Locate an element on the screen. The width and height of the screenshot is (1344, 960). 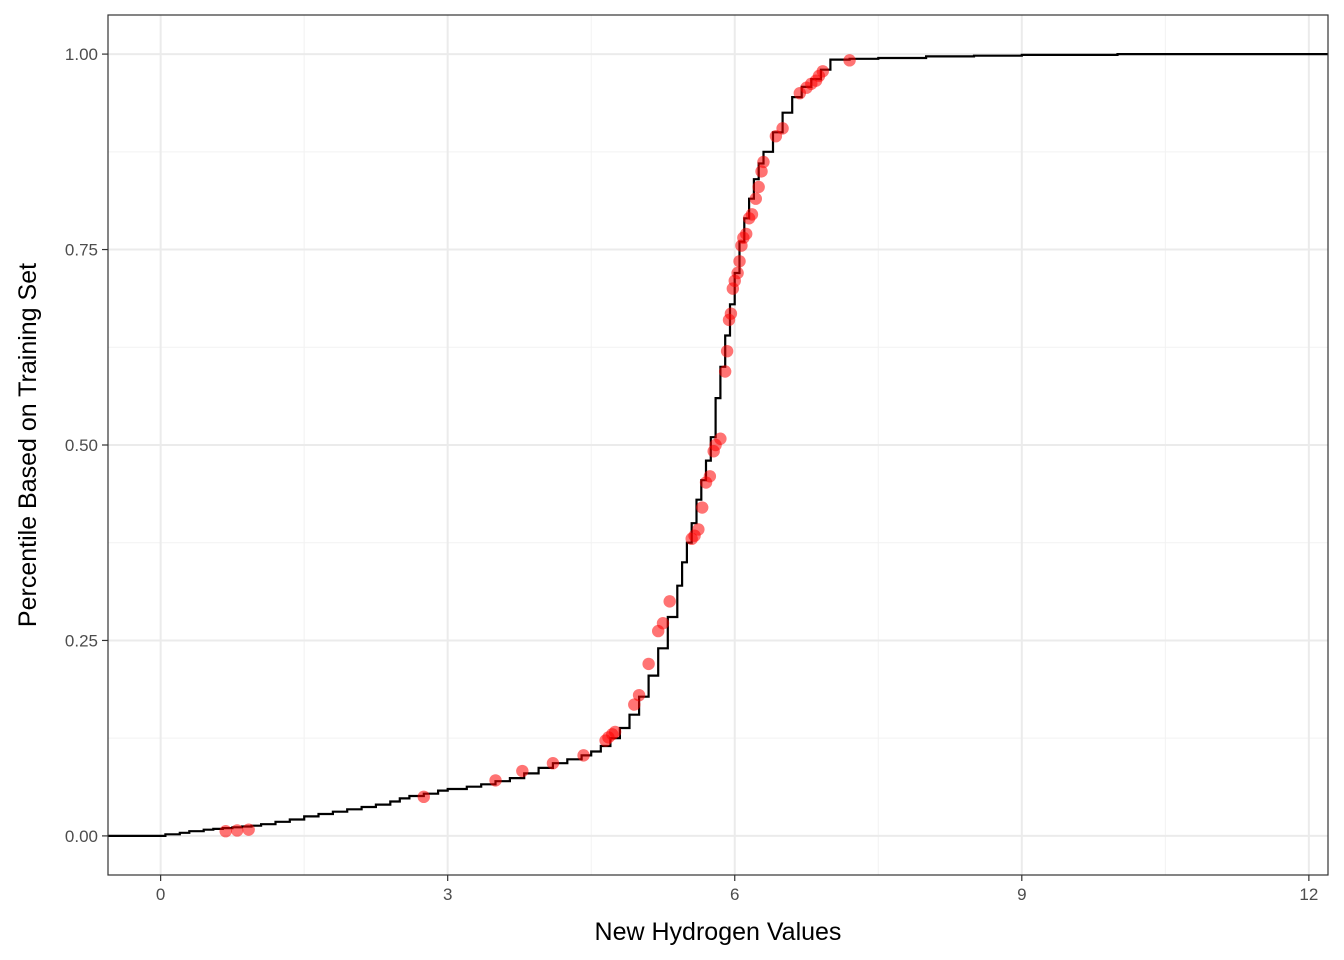
x-tick-label: 0 is located at coordinates (160, 894).